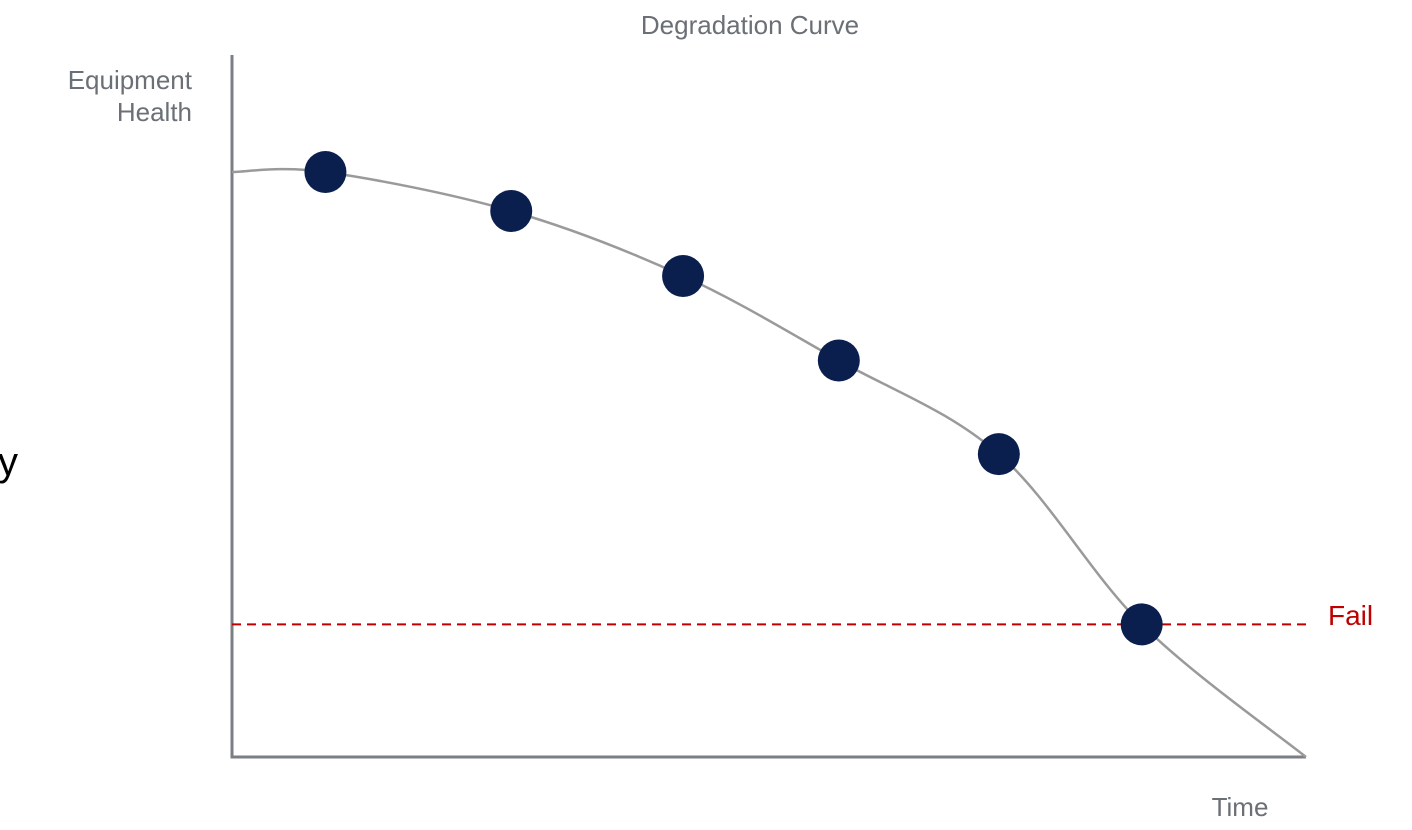  What do you see at coordinates (154, 112) in the screenshot?
I see `y-axis-label-line-2: Health` at bounding box center [154, 112].